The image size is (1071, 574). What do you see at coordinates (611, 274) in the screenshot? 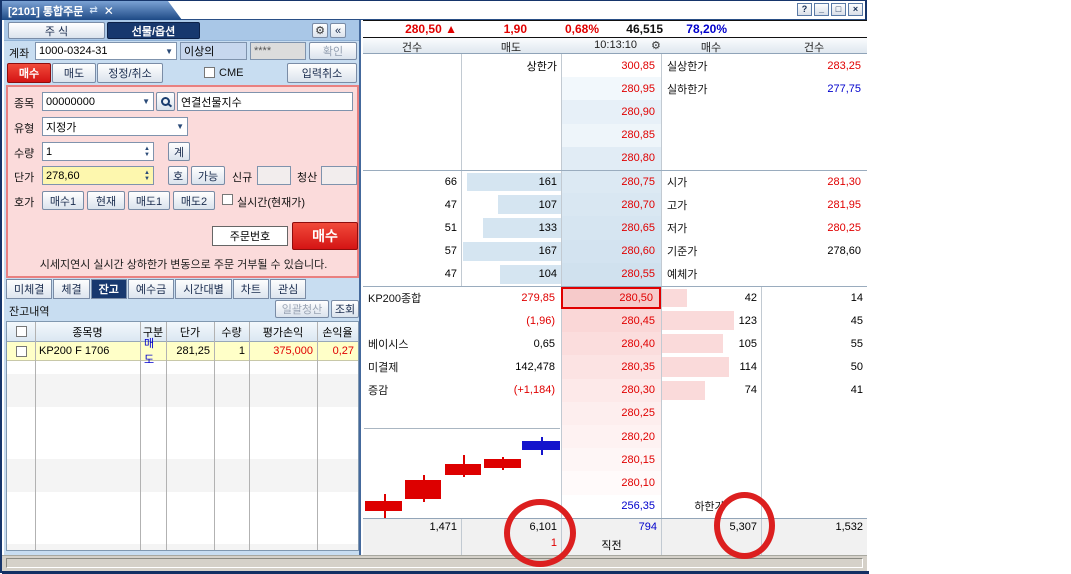
I see `price-cell: 280,55` at bounding box center [611, 274].